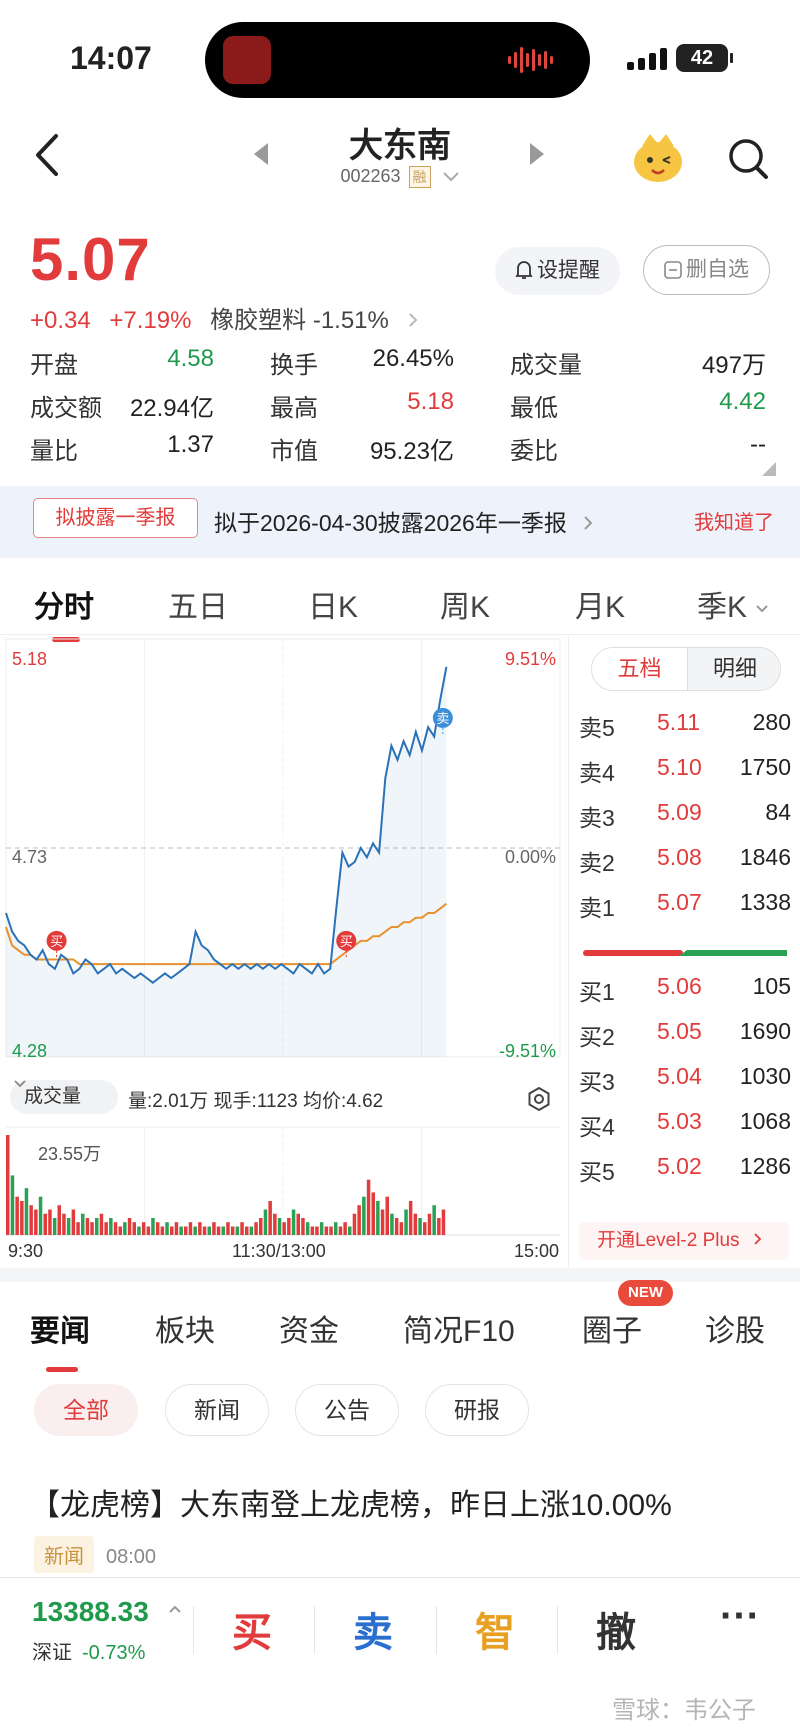 This screenshot has height=1734, width=800. Describe the element at coordinates (400, 1414) in the screenshot. I see `news-filter-chips: 全部 新闻 公告 研报` at that location.